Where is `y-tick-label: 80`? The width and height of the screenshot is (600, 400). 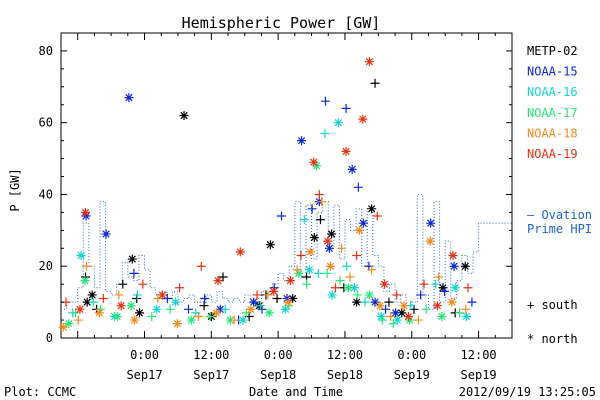 y-tick-label: 80 is located at coordinates (46, 51).